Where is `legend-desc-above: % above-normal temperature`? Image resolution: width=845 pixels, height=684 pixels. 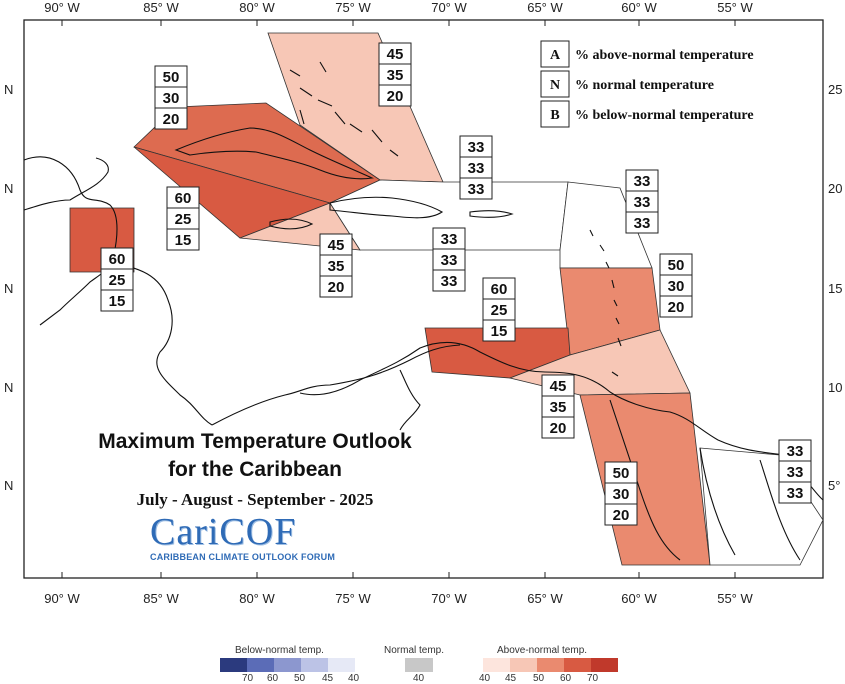 legend-desc-above: % above-normal temperature is located at coordinates (664, 55).